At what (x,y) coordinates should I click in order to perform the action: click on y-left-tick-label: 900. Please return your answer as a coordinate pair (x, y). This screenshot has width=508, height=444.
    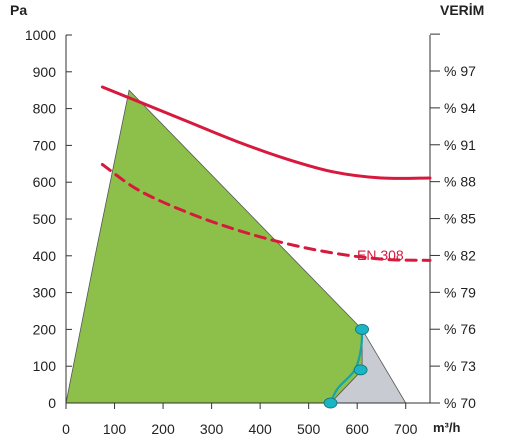
    Looking at the image, I should click on (45, 72).